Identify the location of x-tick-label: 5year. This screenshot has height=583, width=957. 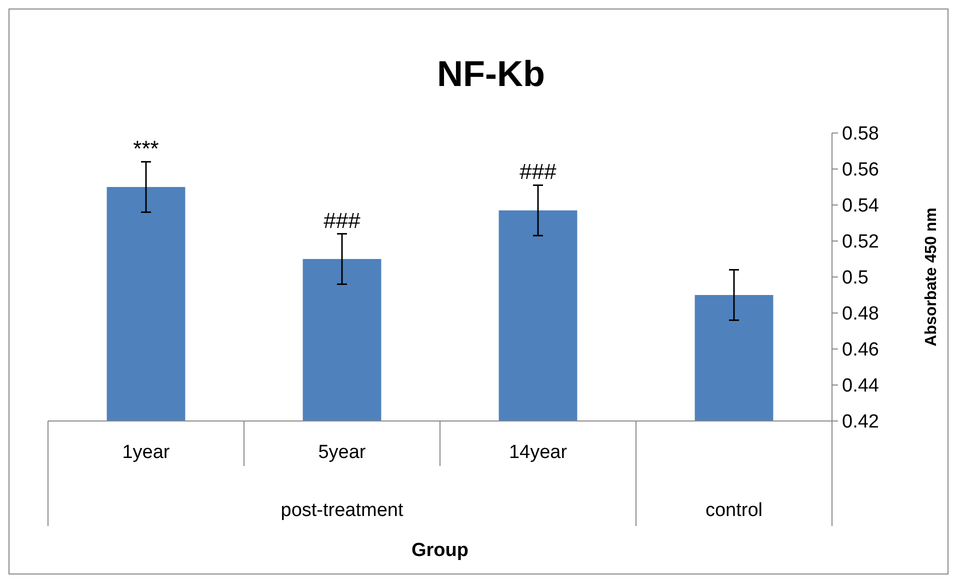
(342, 452).